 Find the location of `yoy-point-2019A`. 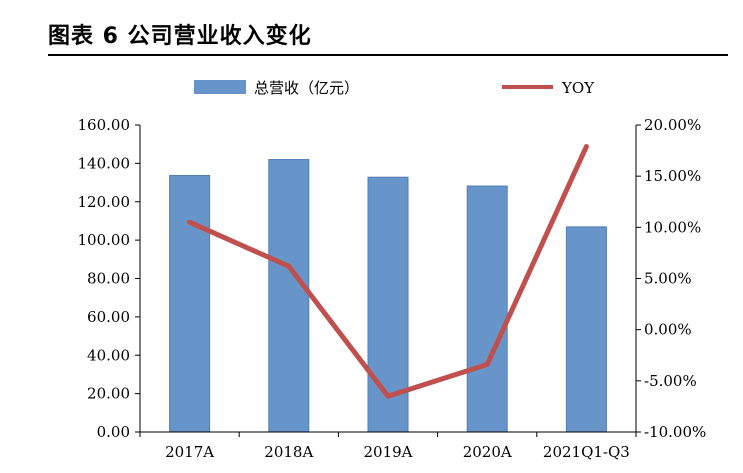

yoy-point-2019A is located at coordinates (388, 396).